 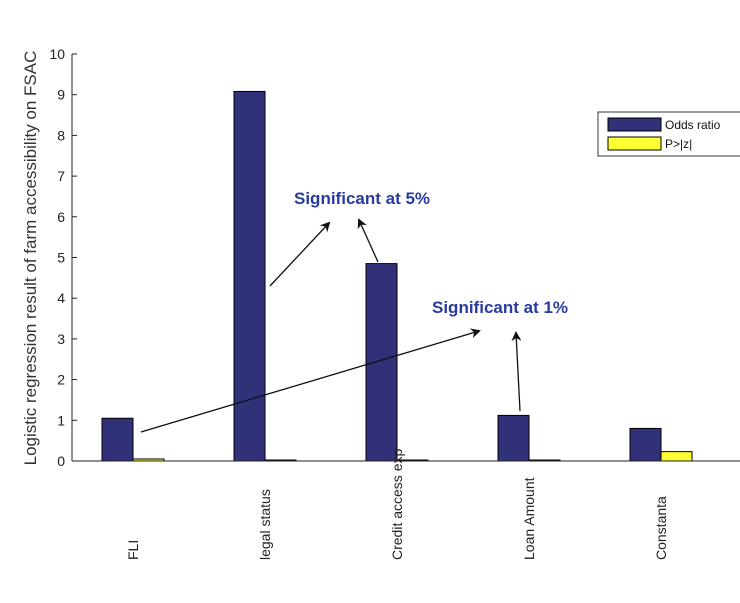 What do you see at coordinates (500, 307) in the screenshot?
I see `annotation-significant-1: Significant at 1%` at bounding box center [500, 307].